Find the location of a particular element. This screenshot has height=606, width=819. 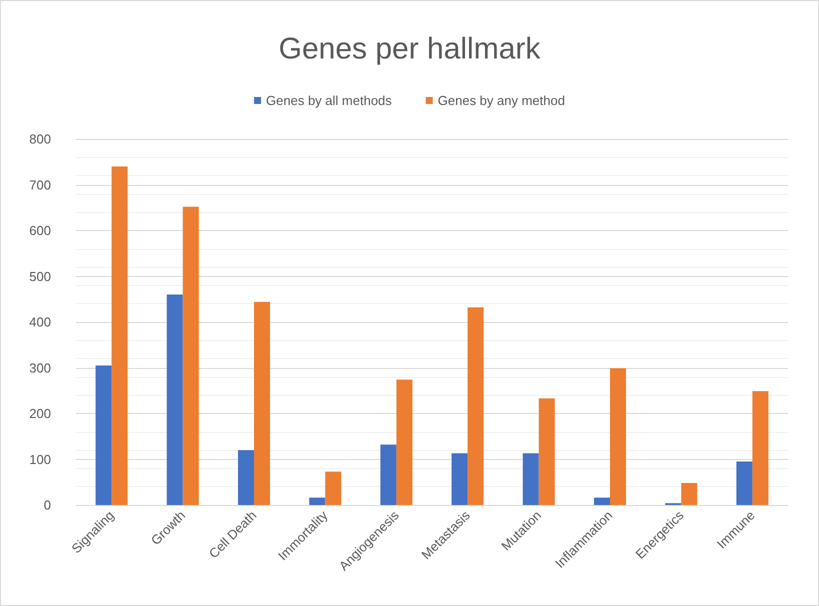

y-tick-label: 700 is located at coordinates (40, 184).